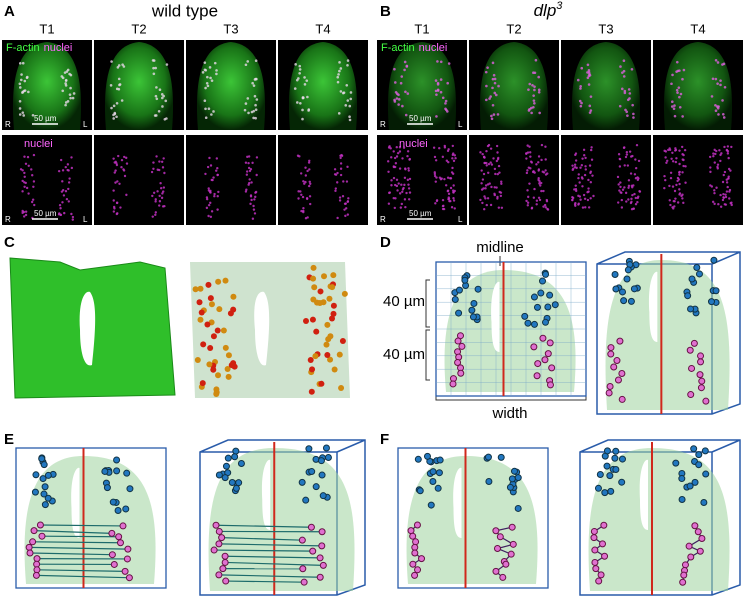 The image size is (743, 600). I want to click on channel-name: nuclei, so click(433, 48).